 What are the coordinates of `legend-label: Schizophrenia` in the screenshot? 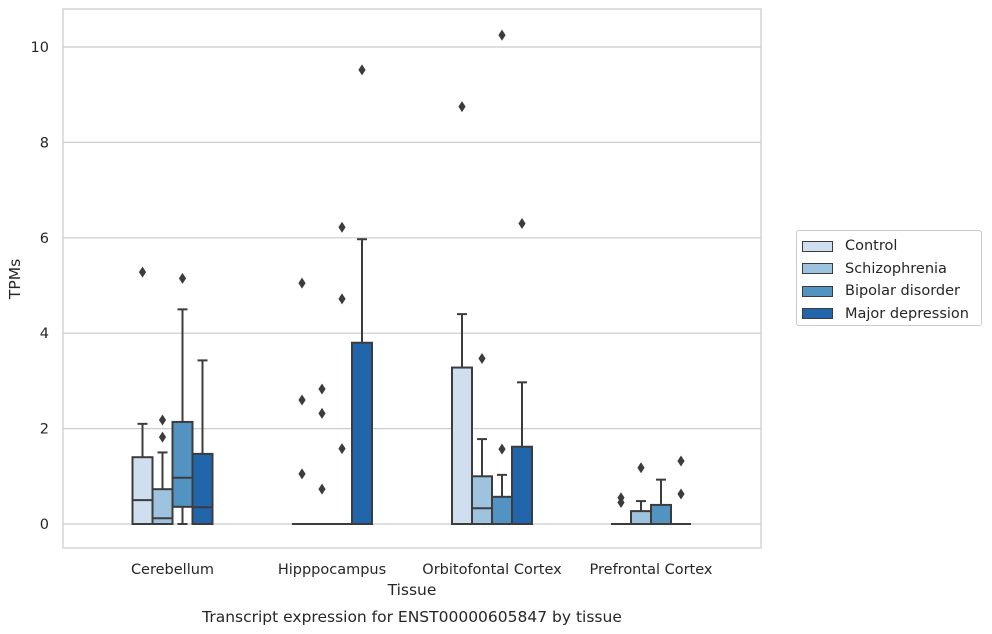 It's located at (896, 268).